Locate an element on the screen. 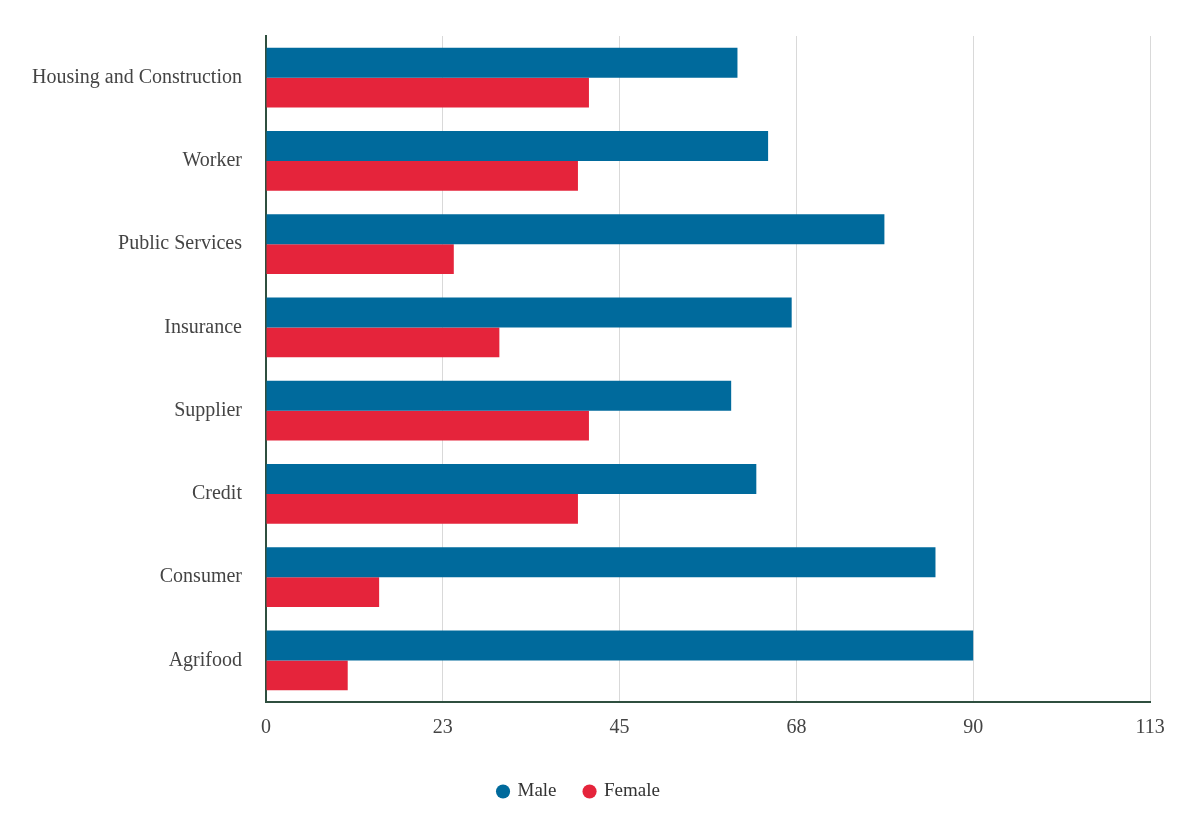 The height and width of the screenshot is (819, 1180). y-tick-label: Agrifood is located at coordinates (205, 659).